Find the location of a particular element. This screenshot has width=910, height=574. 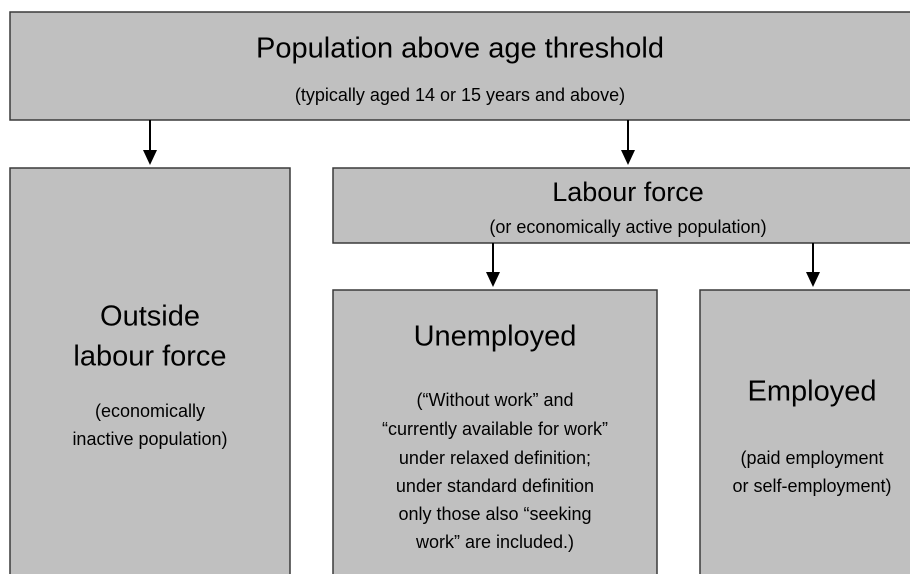

node-description: (paid employment is located at coordinates (811, 458).